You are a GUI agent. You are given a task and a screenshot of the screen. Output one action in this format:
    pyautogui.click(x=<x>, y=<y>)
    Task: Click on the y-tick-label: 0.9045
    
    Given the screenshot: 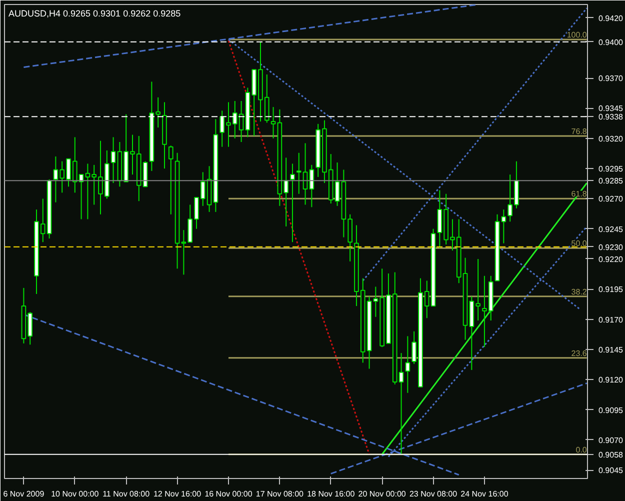 What is the action you would take?
    pyautogui.click(x=611, y=471)
    